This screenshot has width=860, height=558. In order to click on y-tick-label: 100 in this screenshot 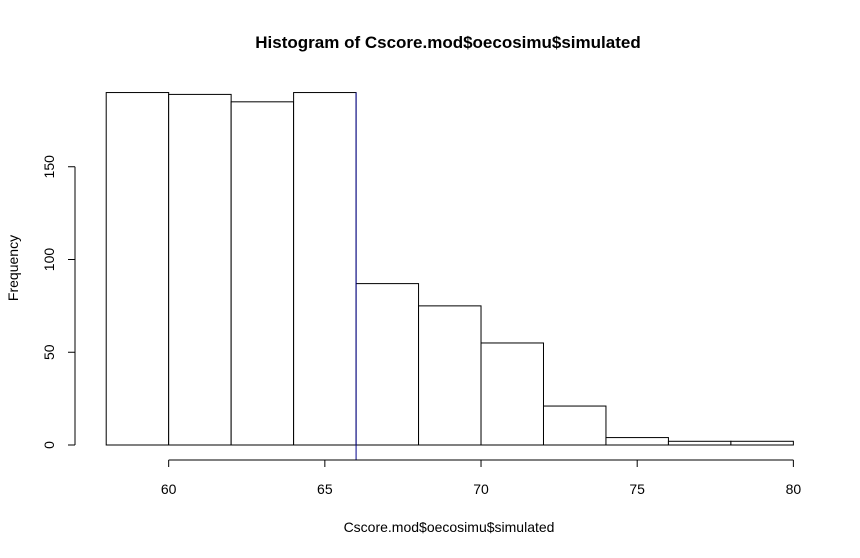, I will do `click(49, 260)`.